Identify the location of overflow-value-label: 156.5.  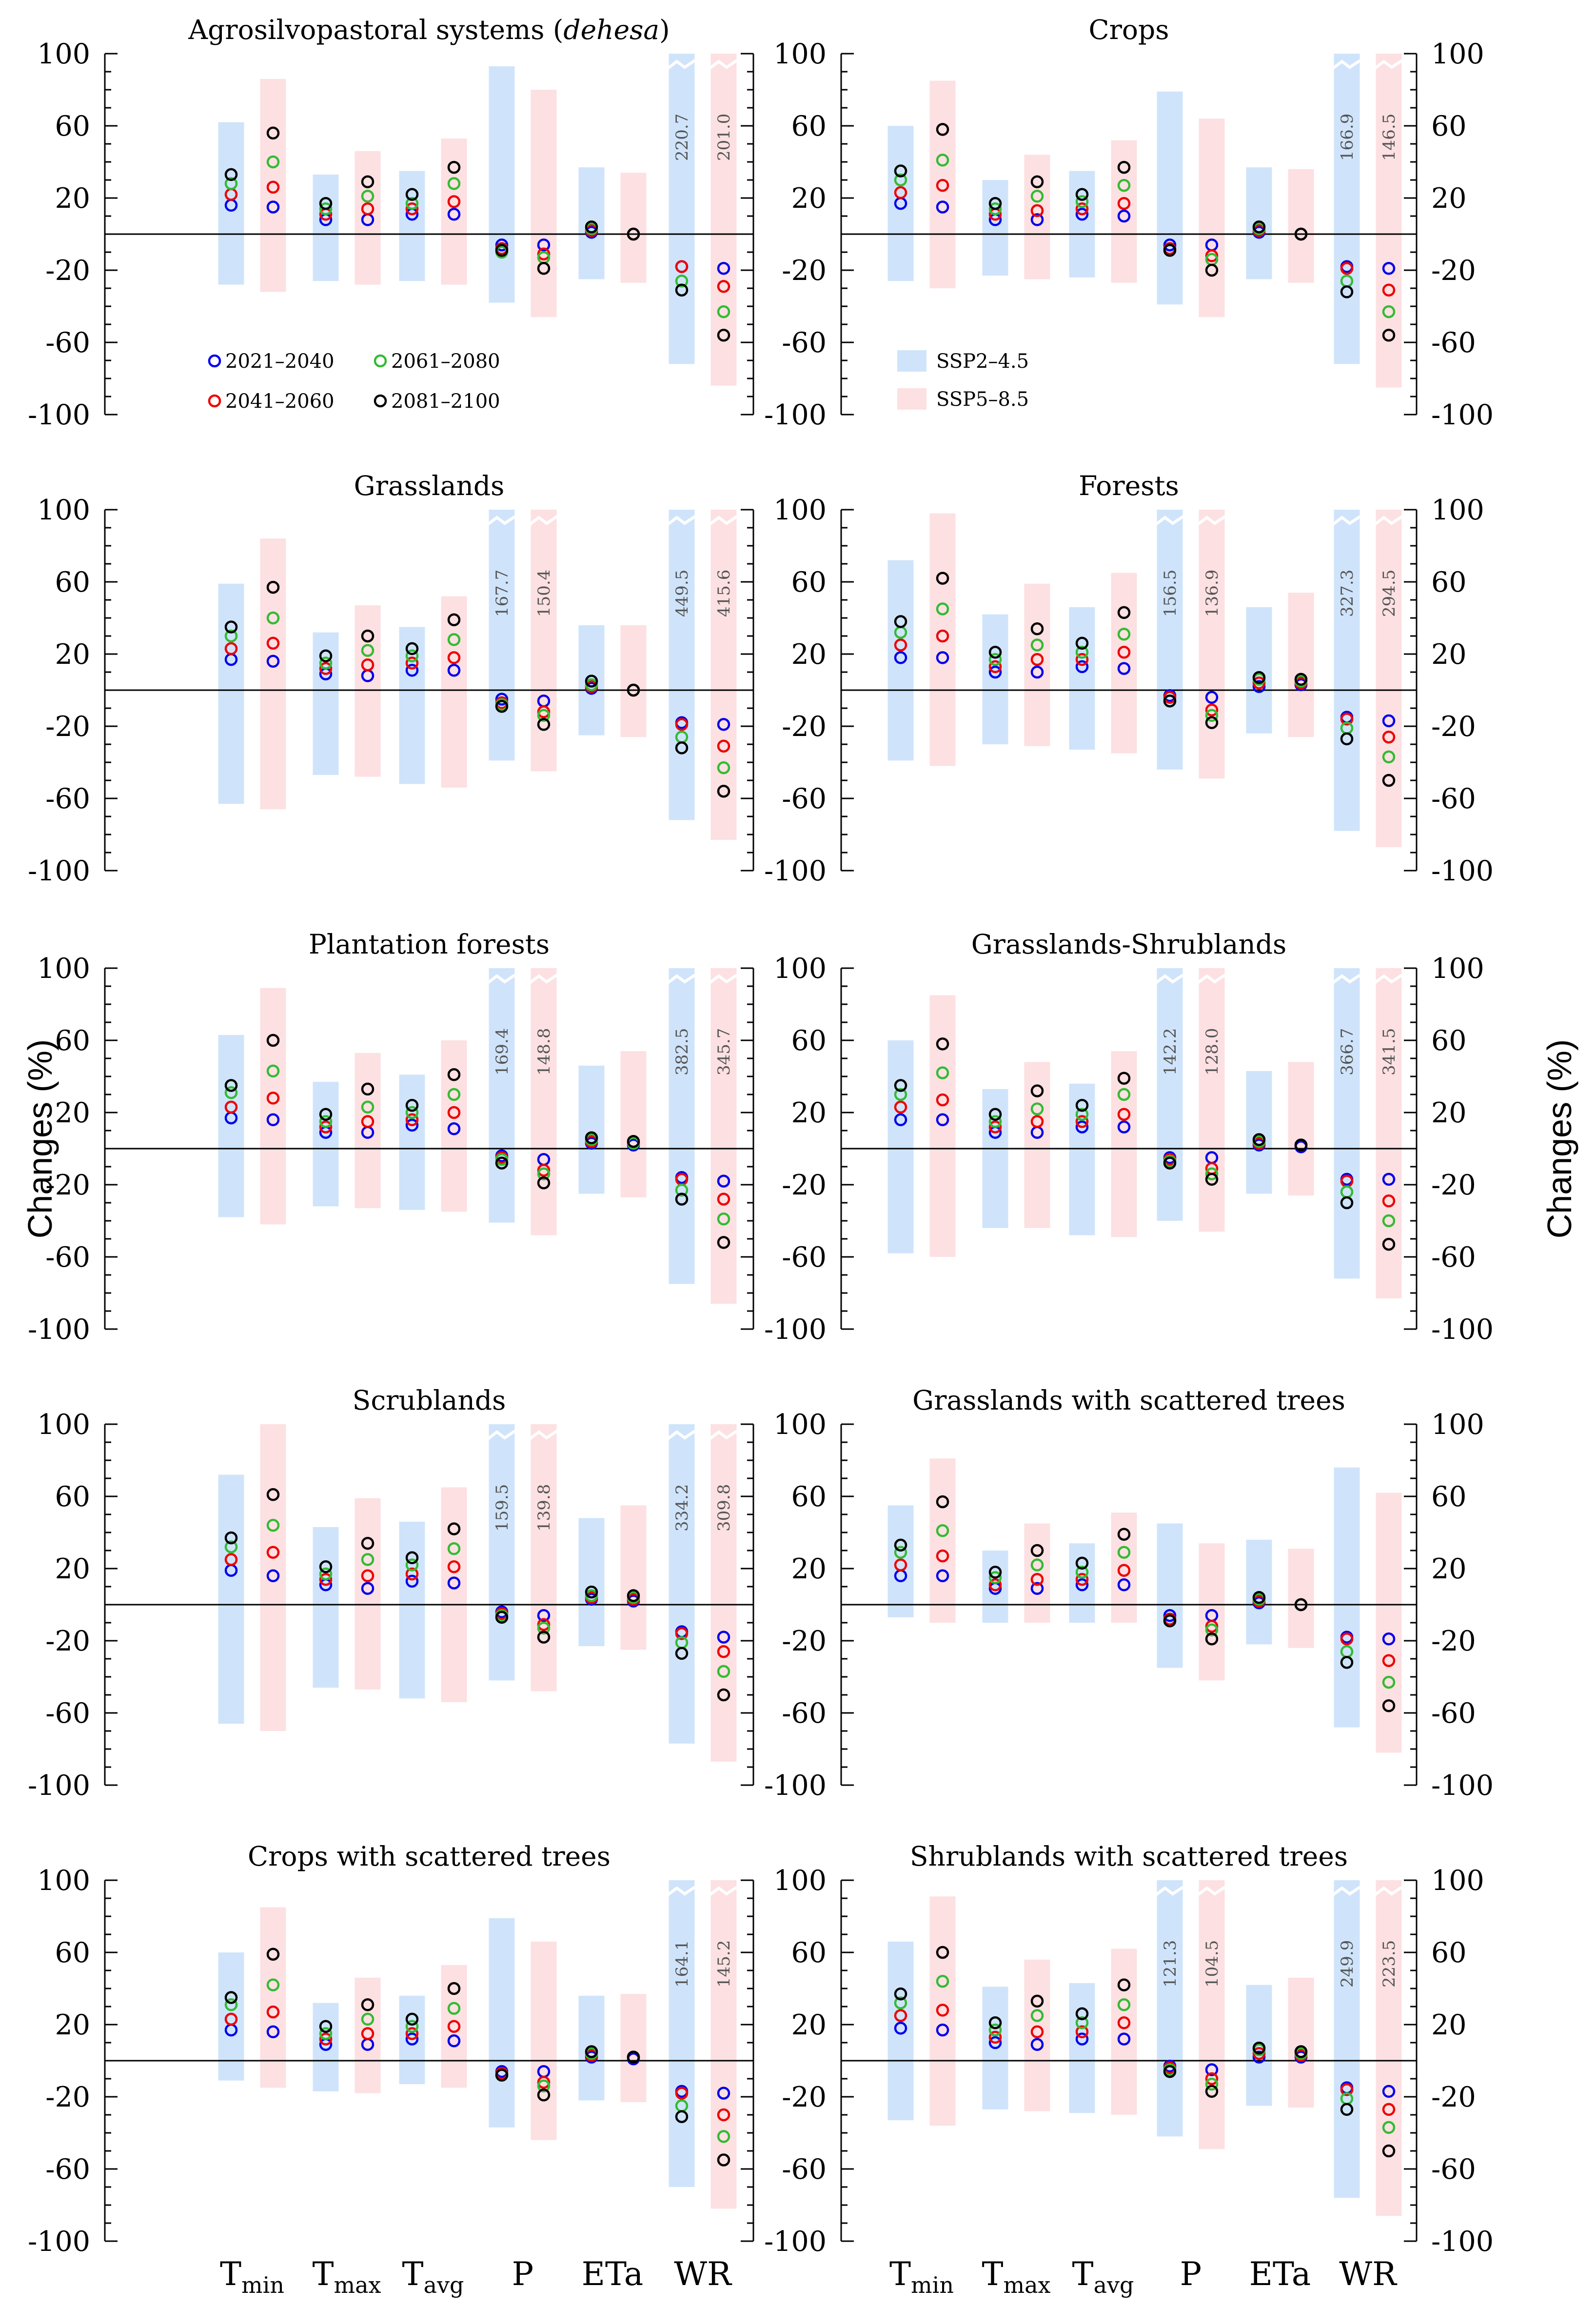
(1170, 593).